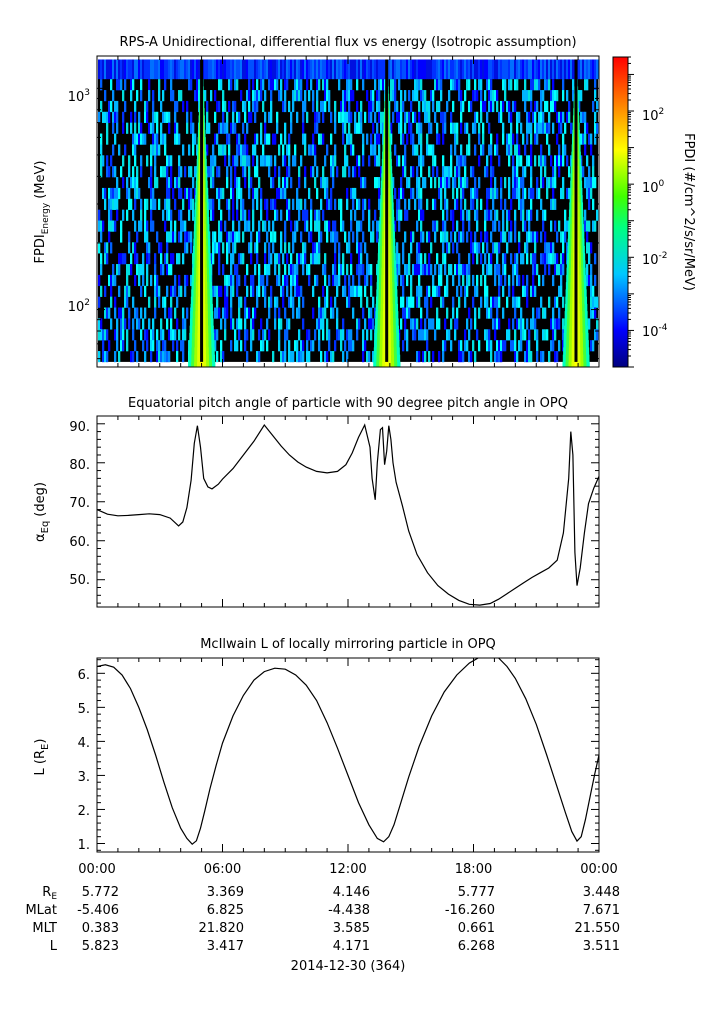  I want to click on ephemeris-value: 5.772, so click(100, 892).